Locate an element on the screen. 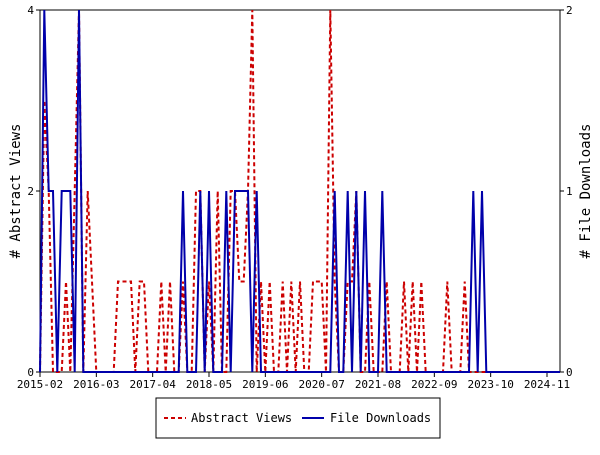 The image size is (600, 455). x-tick-label: 2019-06 is located at coordinates (265, 384).